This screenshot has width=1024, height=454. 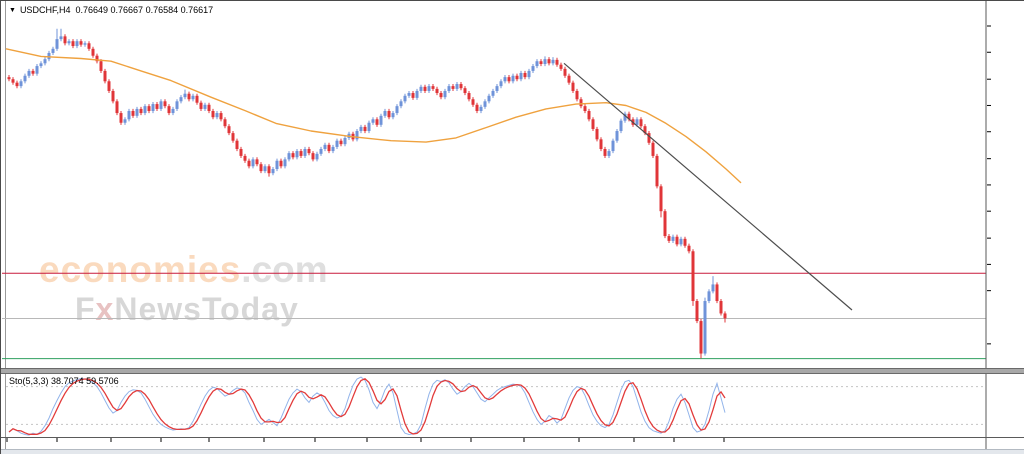 What do you see at coordinates (45, 10) in the screenshot?
I see `symbol-period-label: USDCHF,H4` at bounding box center [45, 10].